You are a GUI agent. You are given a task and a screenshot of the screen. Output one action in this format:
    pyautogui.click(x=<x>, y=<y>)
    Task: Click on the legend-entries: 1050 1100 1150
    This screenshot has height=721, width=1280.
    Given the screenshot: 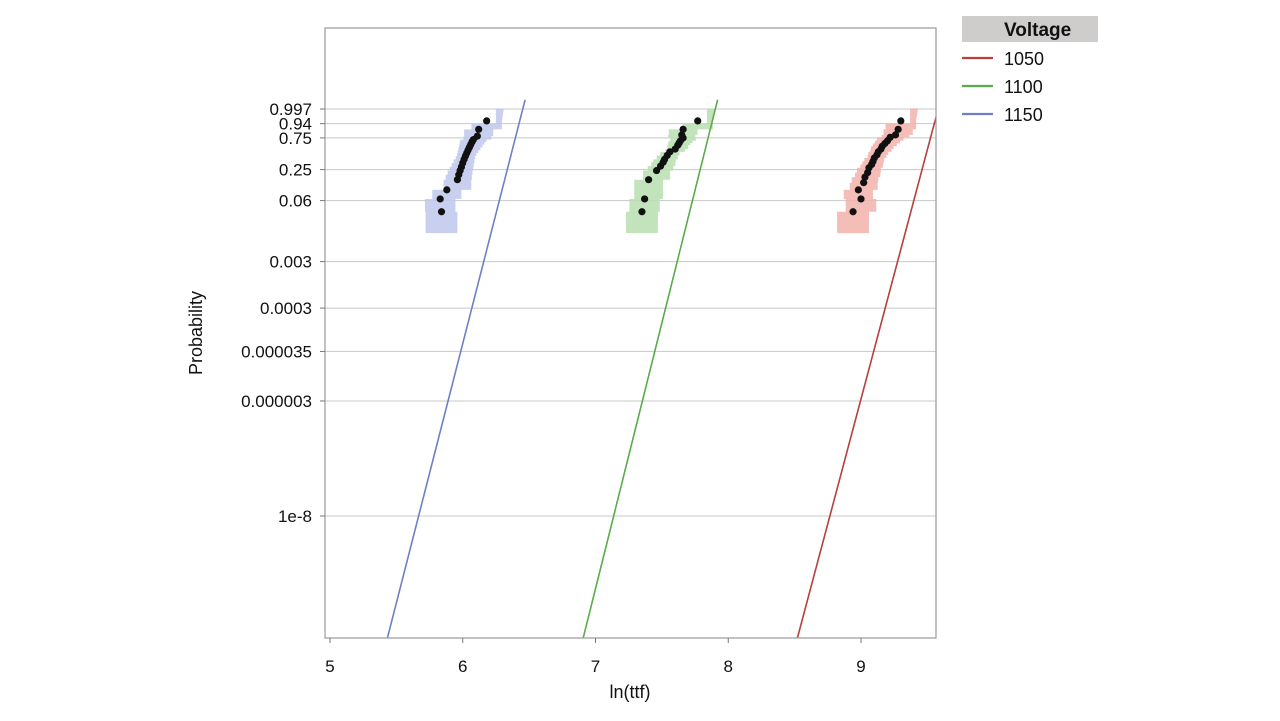 What is the action you would take?
    pyautogui.click(x=1003, y=87)
    